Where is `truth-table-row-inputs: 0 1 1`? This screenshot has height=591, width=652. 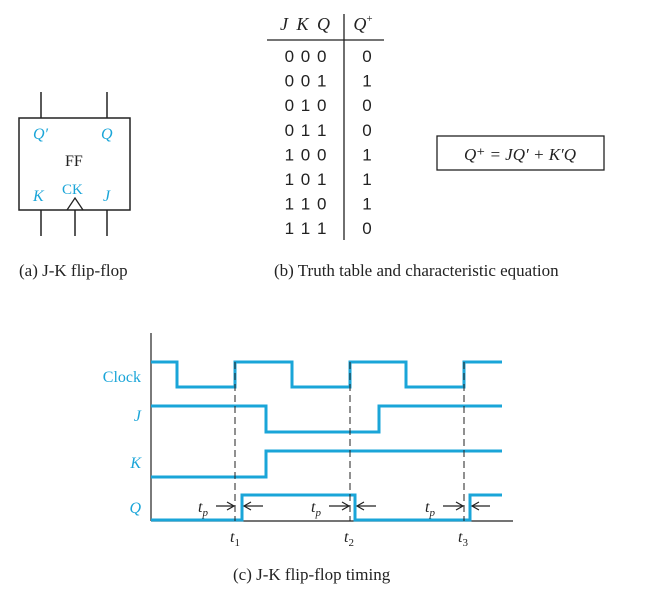
truth-table-row-inputs: 0 1 1 is located at coordinates (306, 130).